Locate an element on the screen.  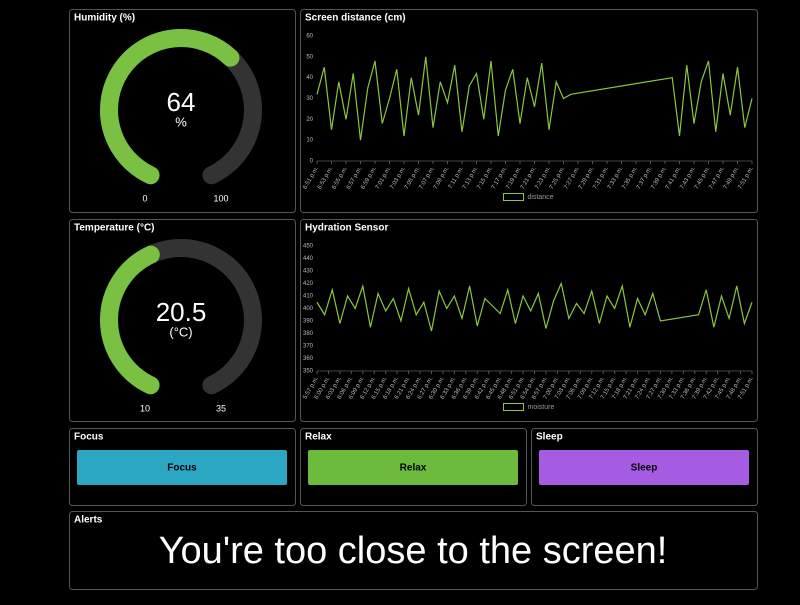
panel-title: Alerts is located at coordinates (88, 520).